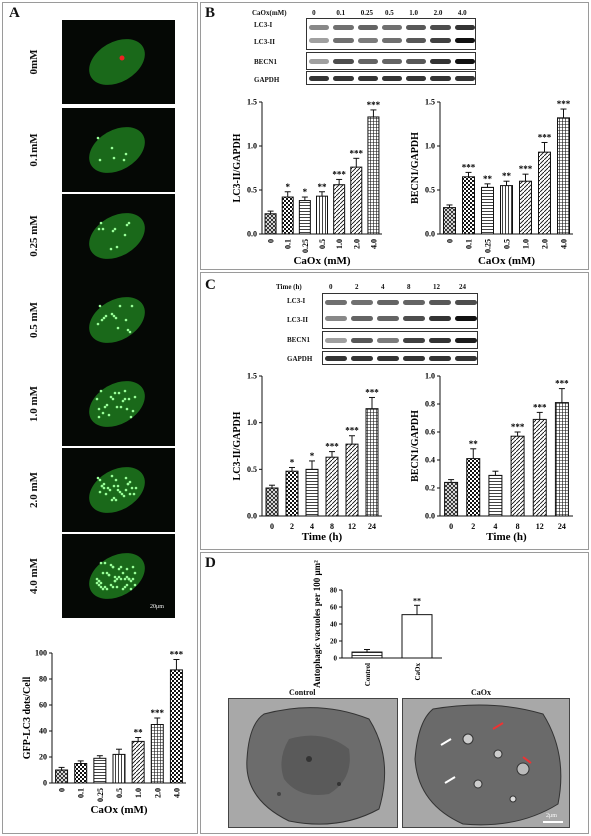  Describe the element at coordinates (334, 591) in the screenshot. I see `y-tick-label: 80` at that location.